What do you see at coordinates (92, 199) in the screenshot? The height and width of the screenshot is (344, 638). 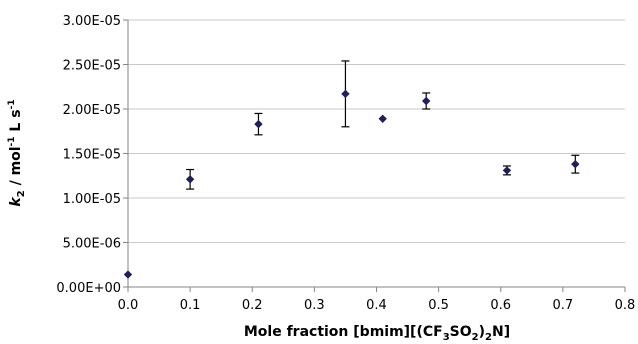 I see `y-tick-label: 1.00E-05` at bounding box center [92, 199].